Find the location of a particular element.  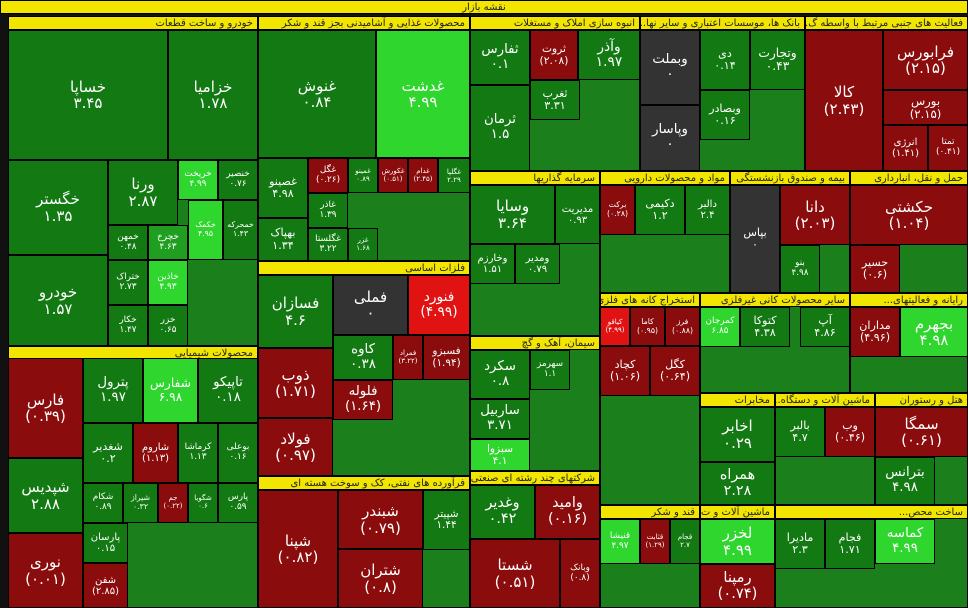

stock-symbol: ثروت is located at coordinates (554, 49).